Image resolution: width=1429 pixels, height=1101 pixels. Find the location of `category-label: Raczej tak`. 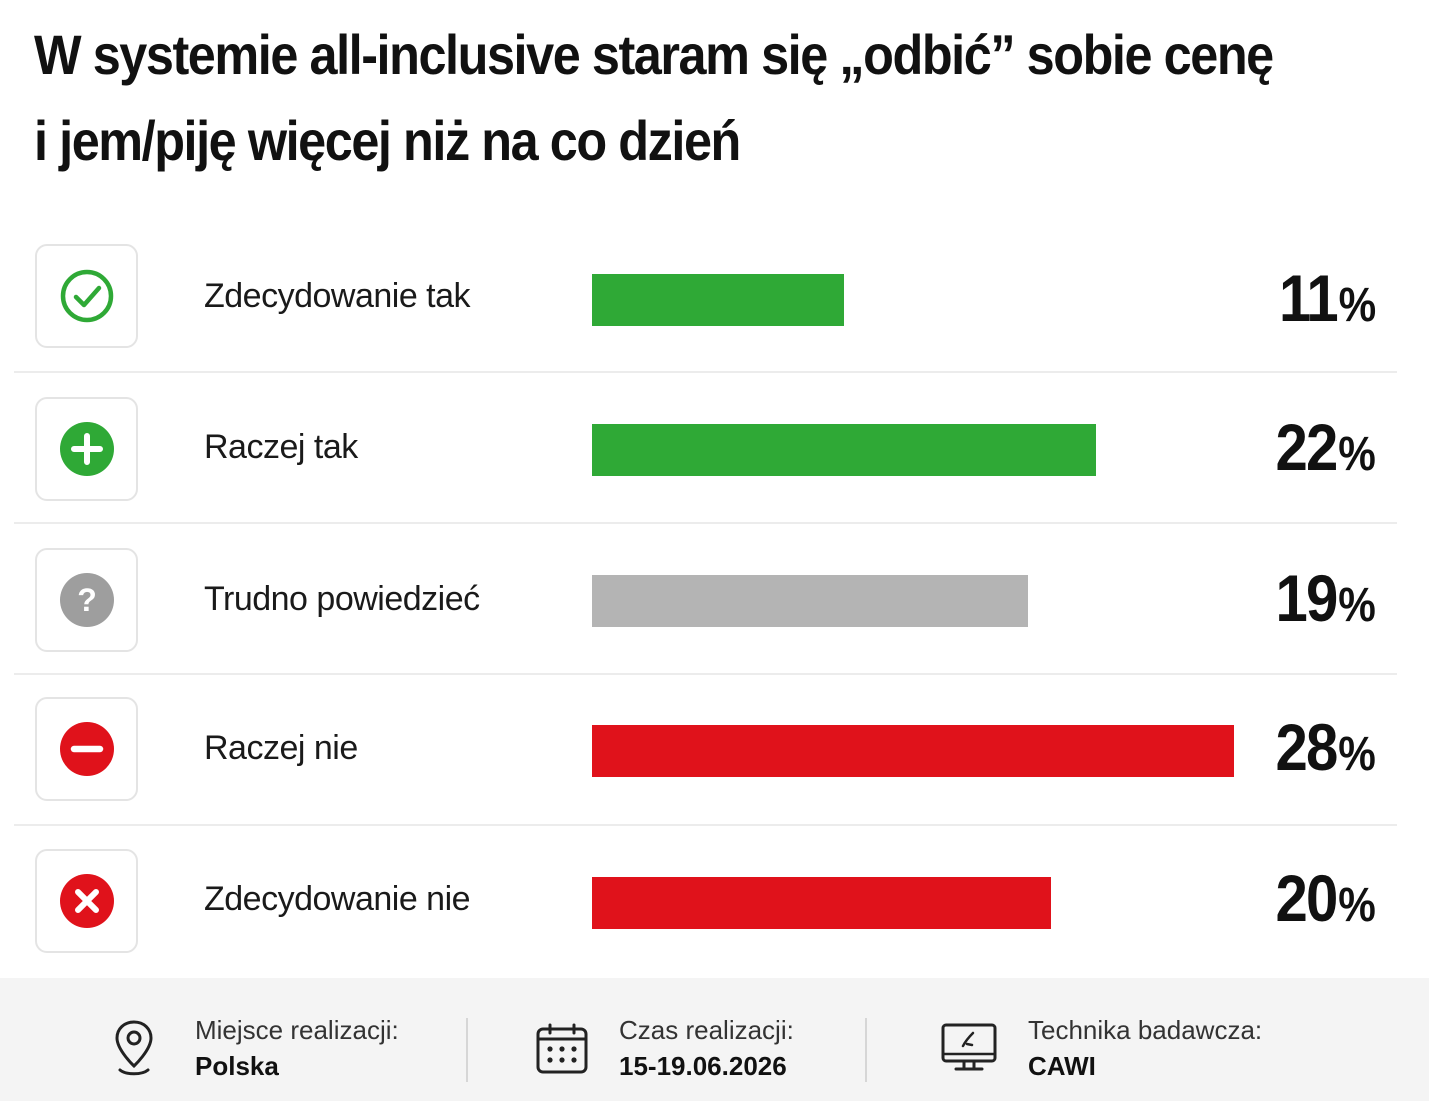

category-label: Raczej tak is located at coordinates (281, 447).